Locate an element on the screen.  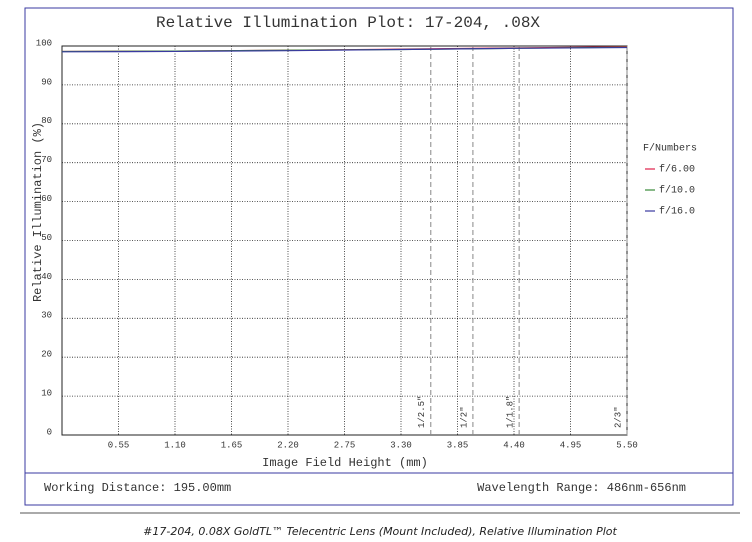
x-tick-label: 4.40 is located at coordinates (514, 445).